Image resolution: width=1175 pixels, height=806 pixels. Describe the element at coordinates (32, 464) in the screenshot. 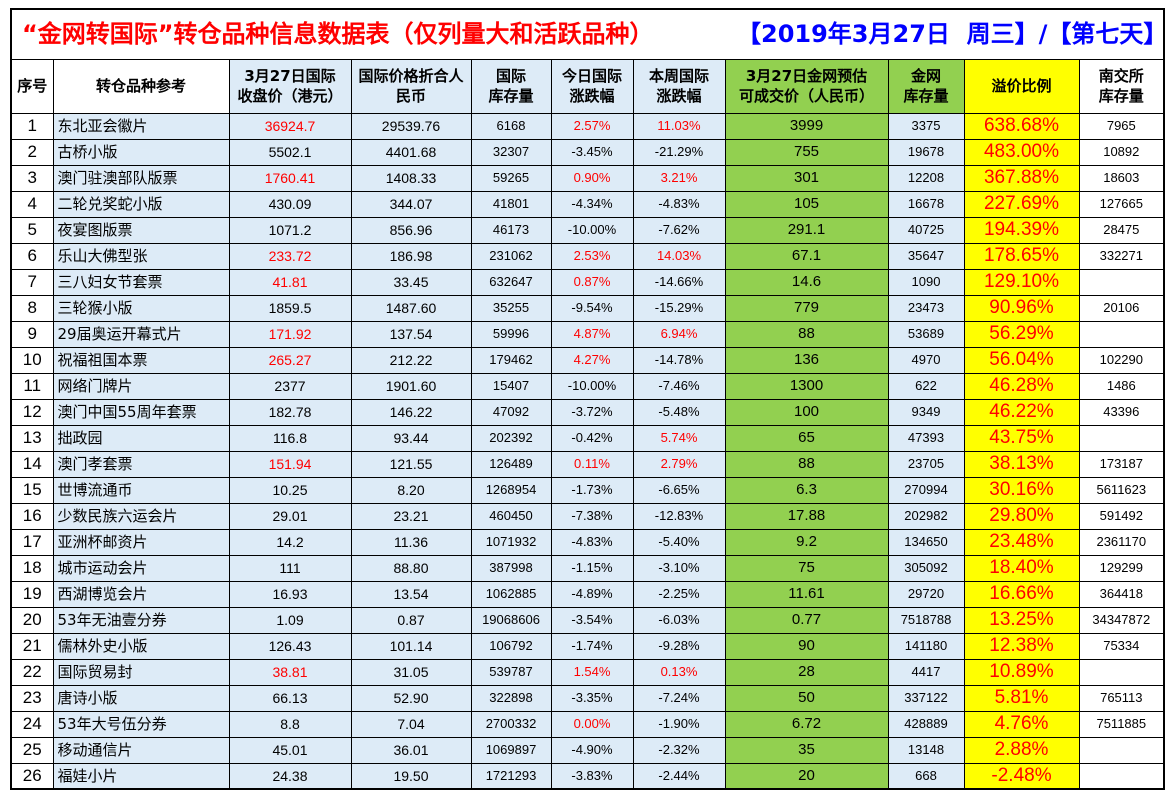

I see `cell-serial: 14` at that location.